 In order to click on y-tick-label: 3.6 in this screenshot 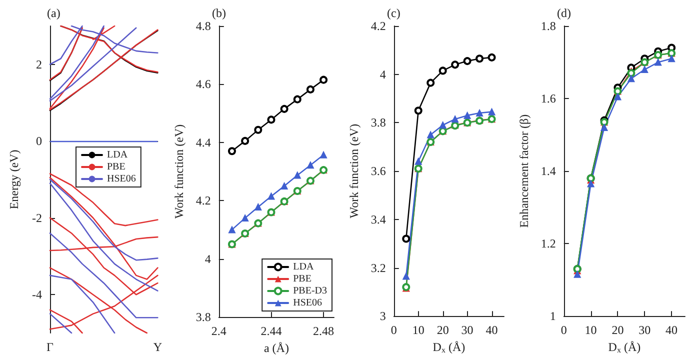, I will do `click(378, 171)`.